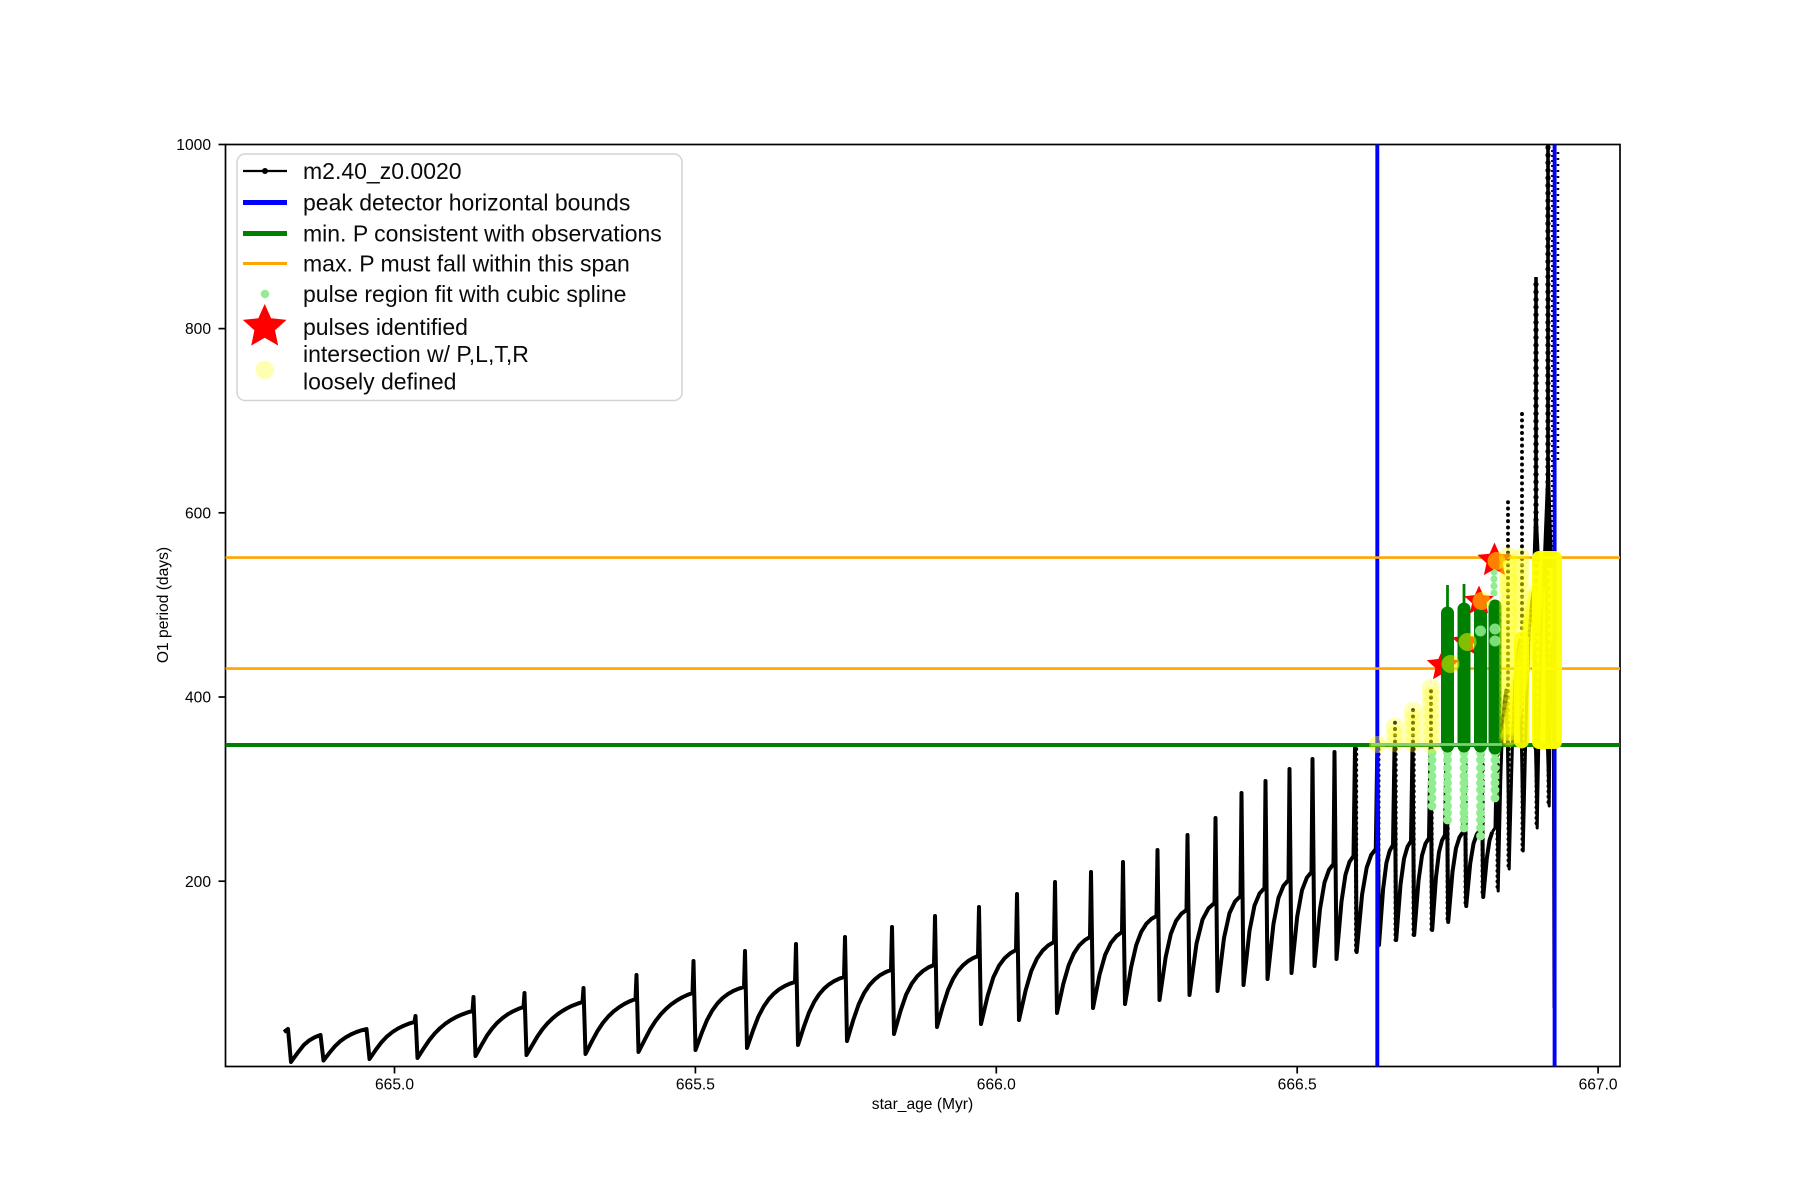 Image resolution: width=1800 pixels, height=1200 pixels. What do you see at coordinates (198, 513) in the screenshot?
I see `svg-text: 600` at bounding box center [198, 513].